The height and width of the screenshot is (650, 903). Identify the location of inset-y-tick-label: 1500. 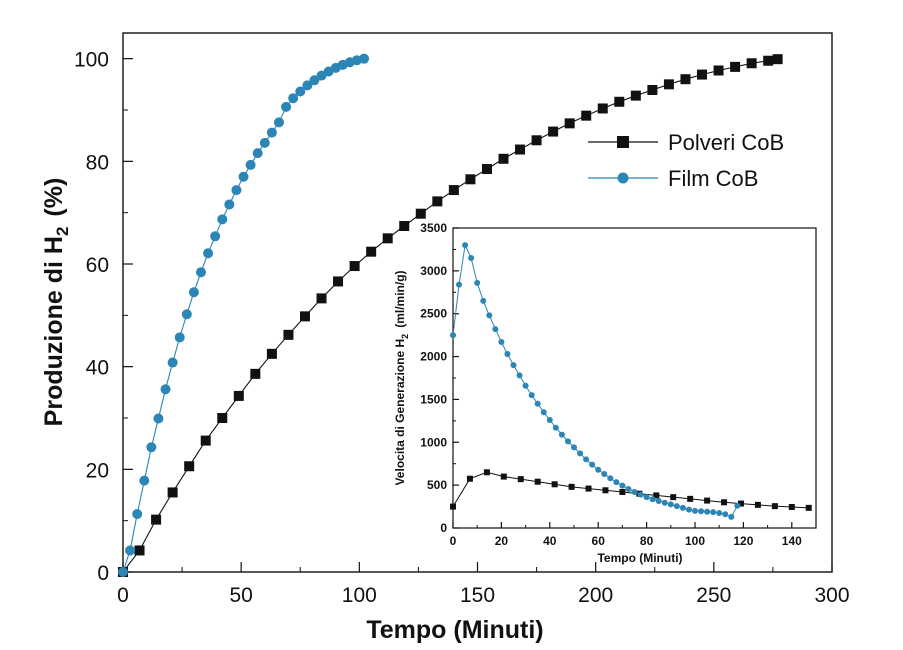
(433, 399).